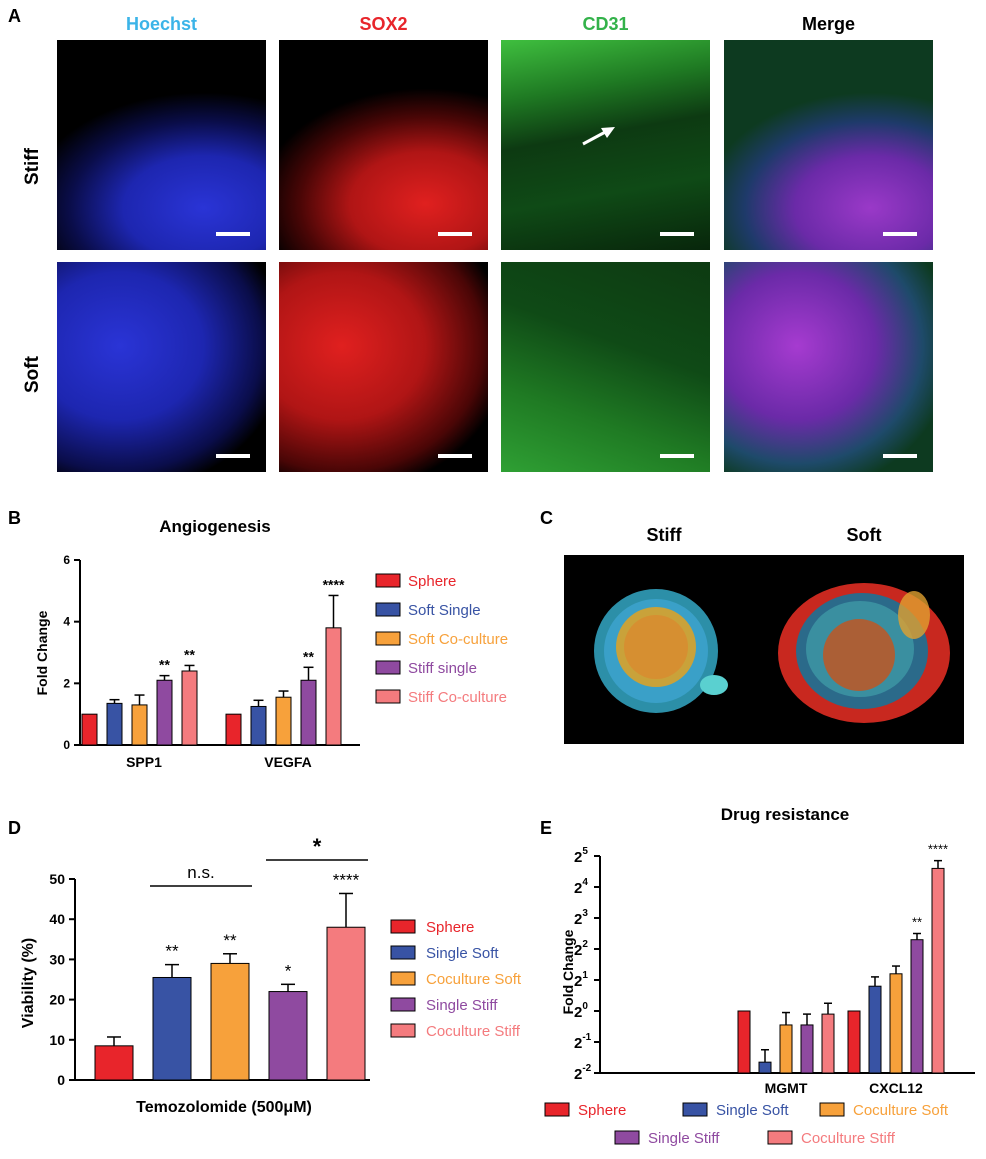 The image size is (986, 1159). Describe the element at coordinates (288, 970) in the screenshot. I see `significance-label: *` at that location.